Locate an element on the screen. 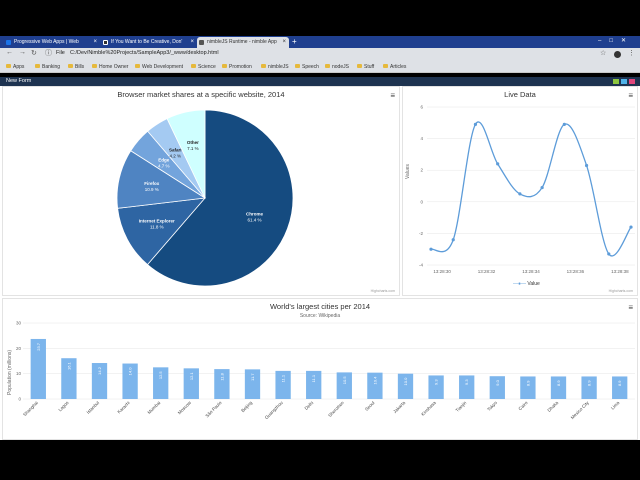  bookmark-folder: Articles is located at coordinates (394, 67).